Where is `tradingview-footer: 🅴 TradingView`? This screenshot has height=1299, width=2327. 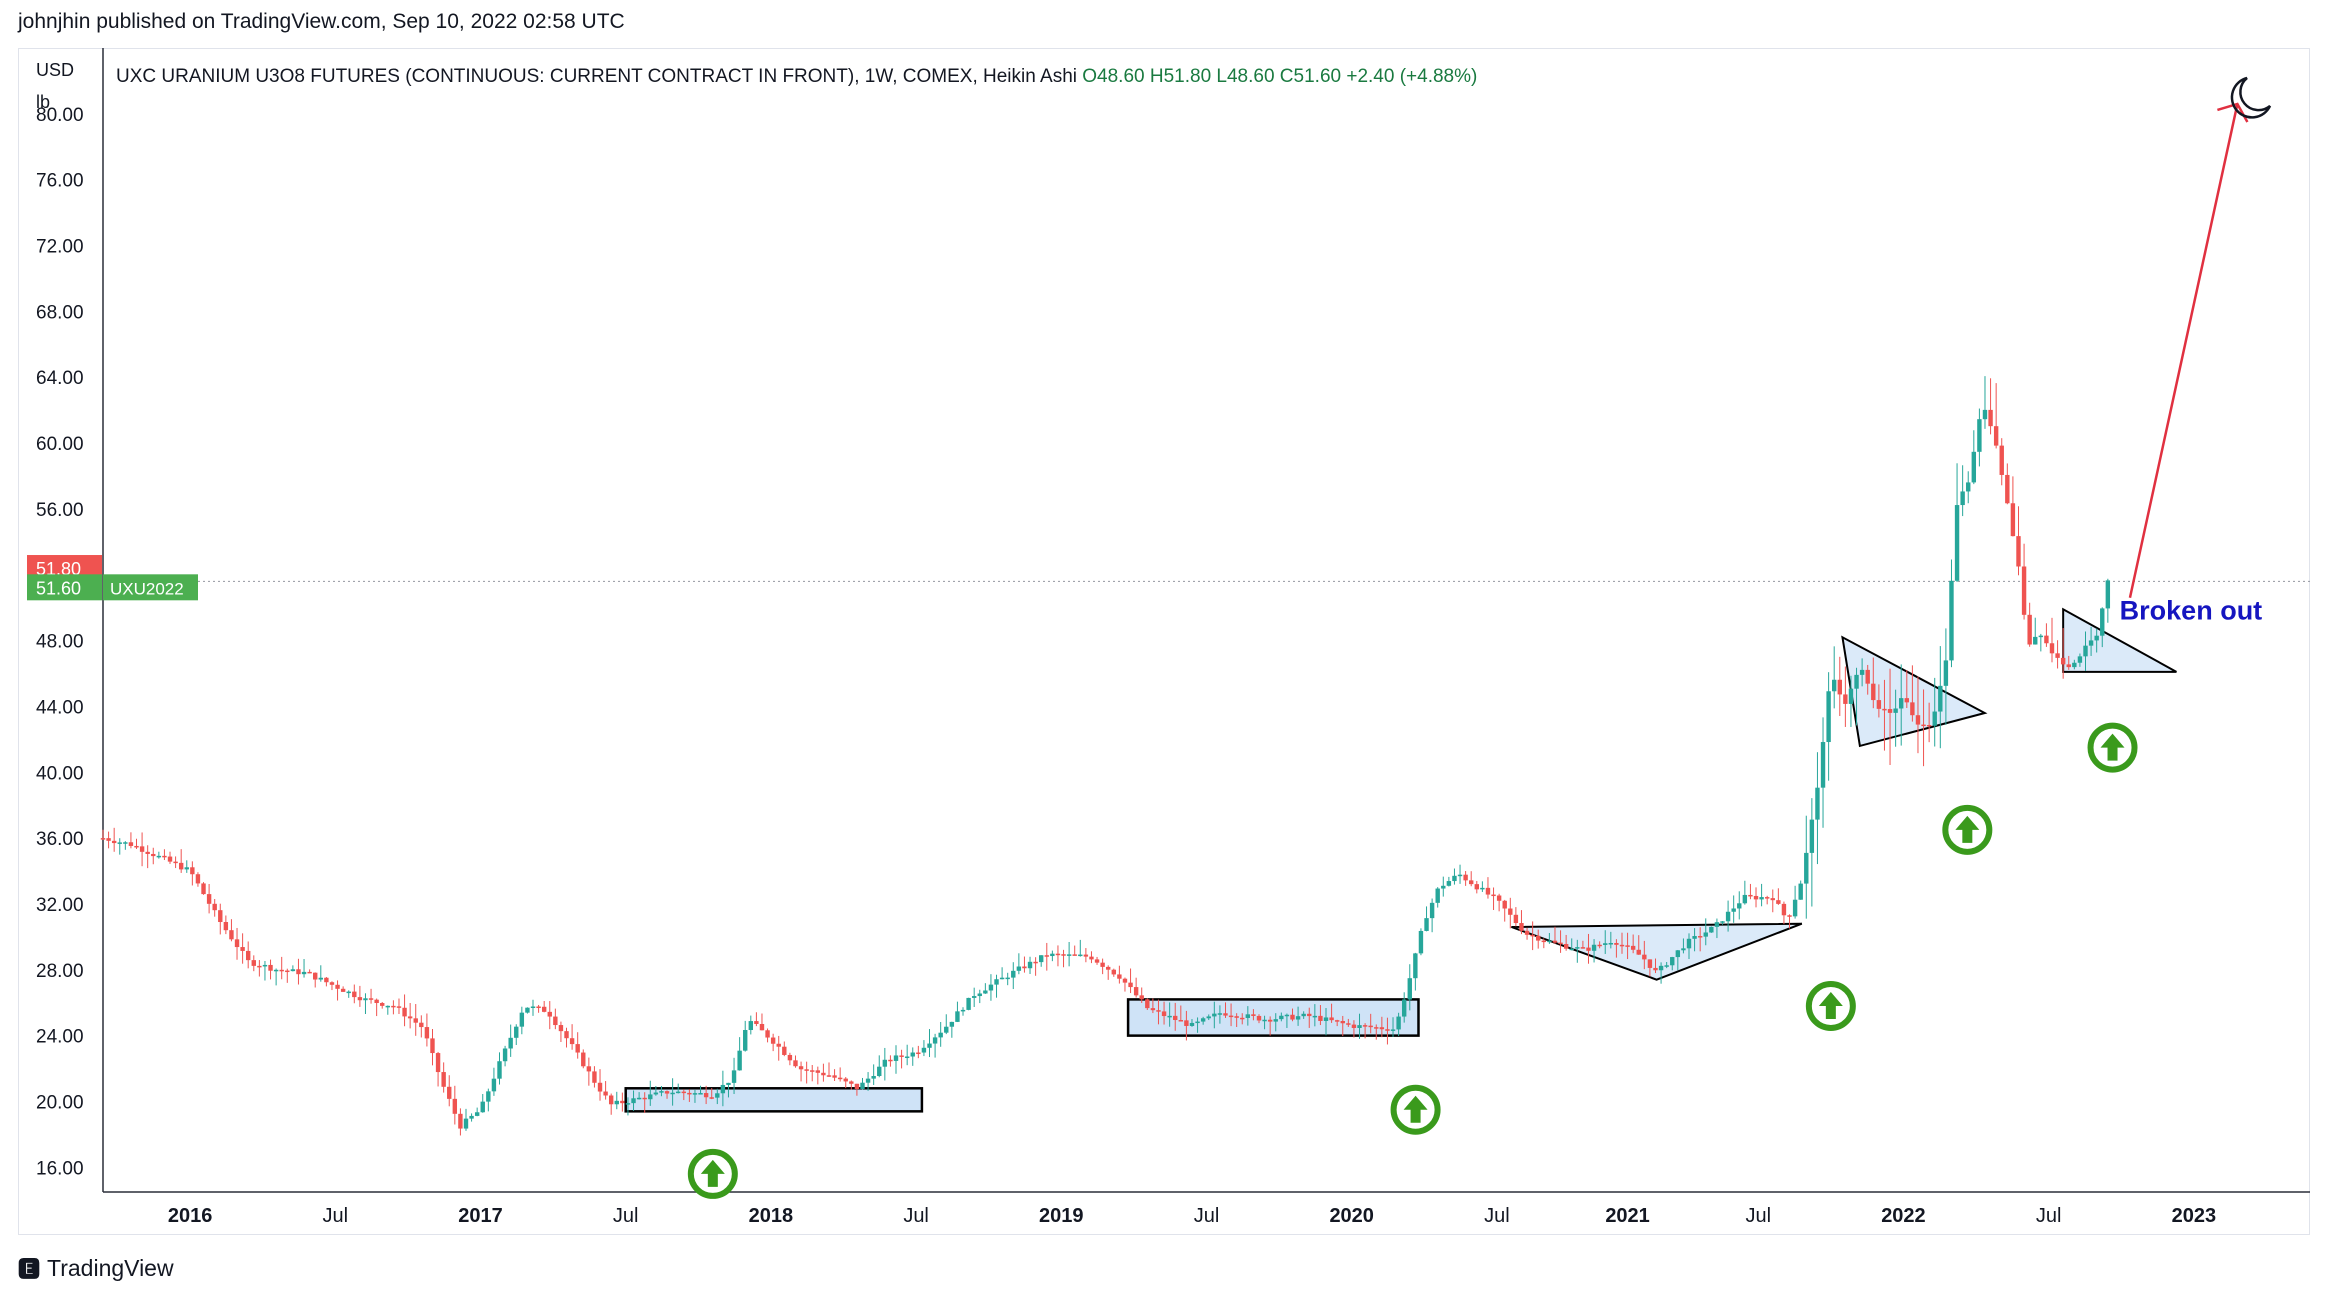
tradingview-footer: 🅴 TradingView is located at coordinates (96, 1268).